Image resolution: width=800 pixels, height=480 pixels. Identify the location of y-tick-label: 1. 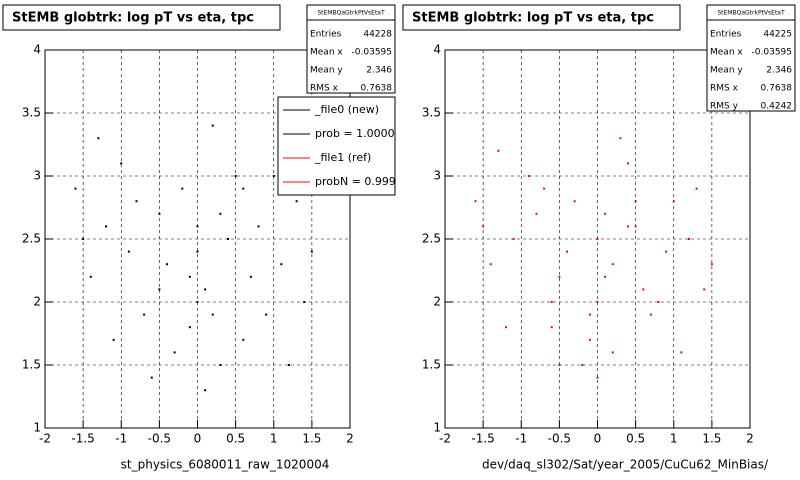
(437, 428).